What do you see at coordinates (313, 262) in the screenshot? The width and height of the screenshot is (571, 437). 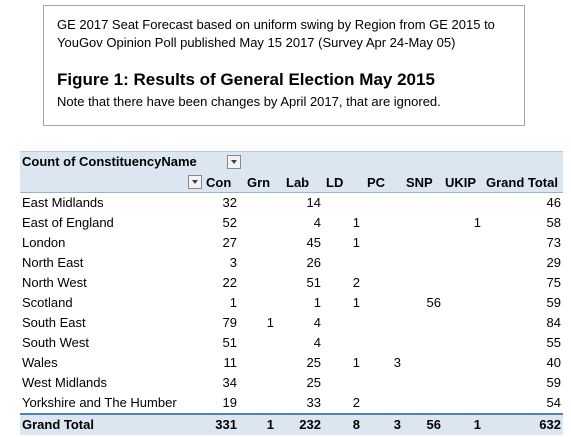 I see `table-cell: 26` at bounding box center [313, 262].